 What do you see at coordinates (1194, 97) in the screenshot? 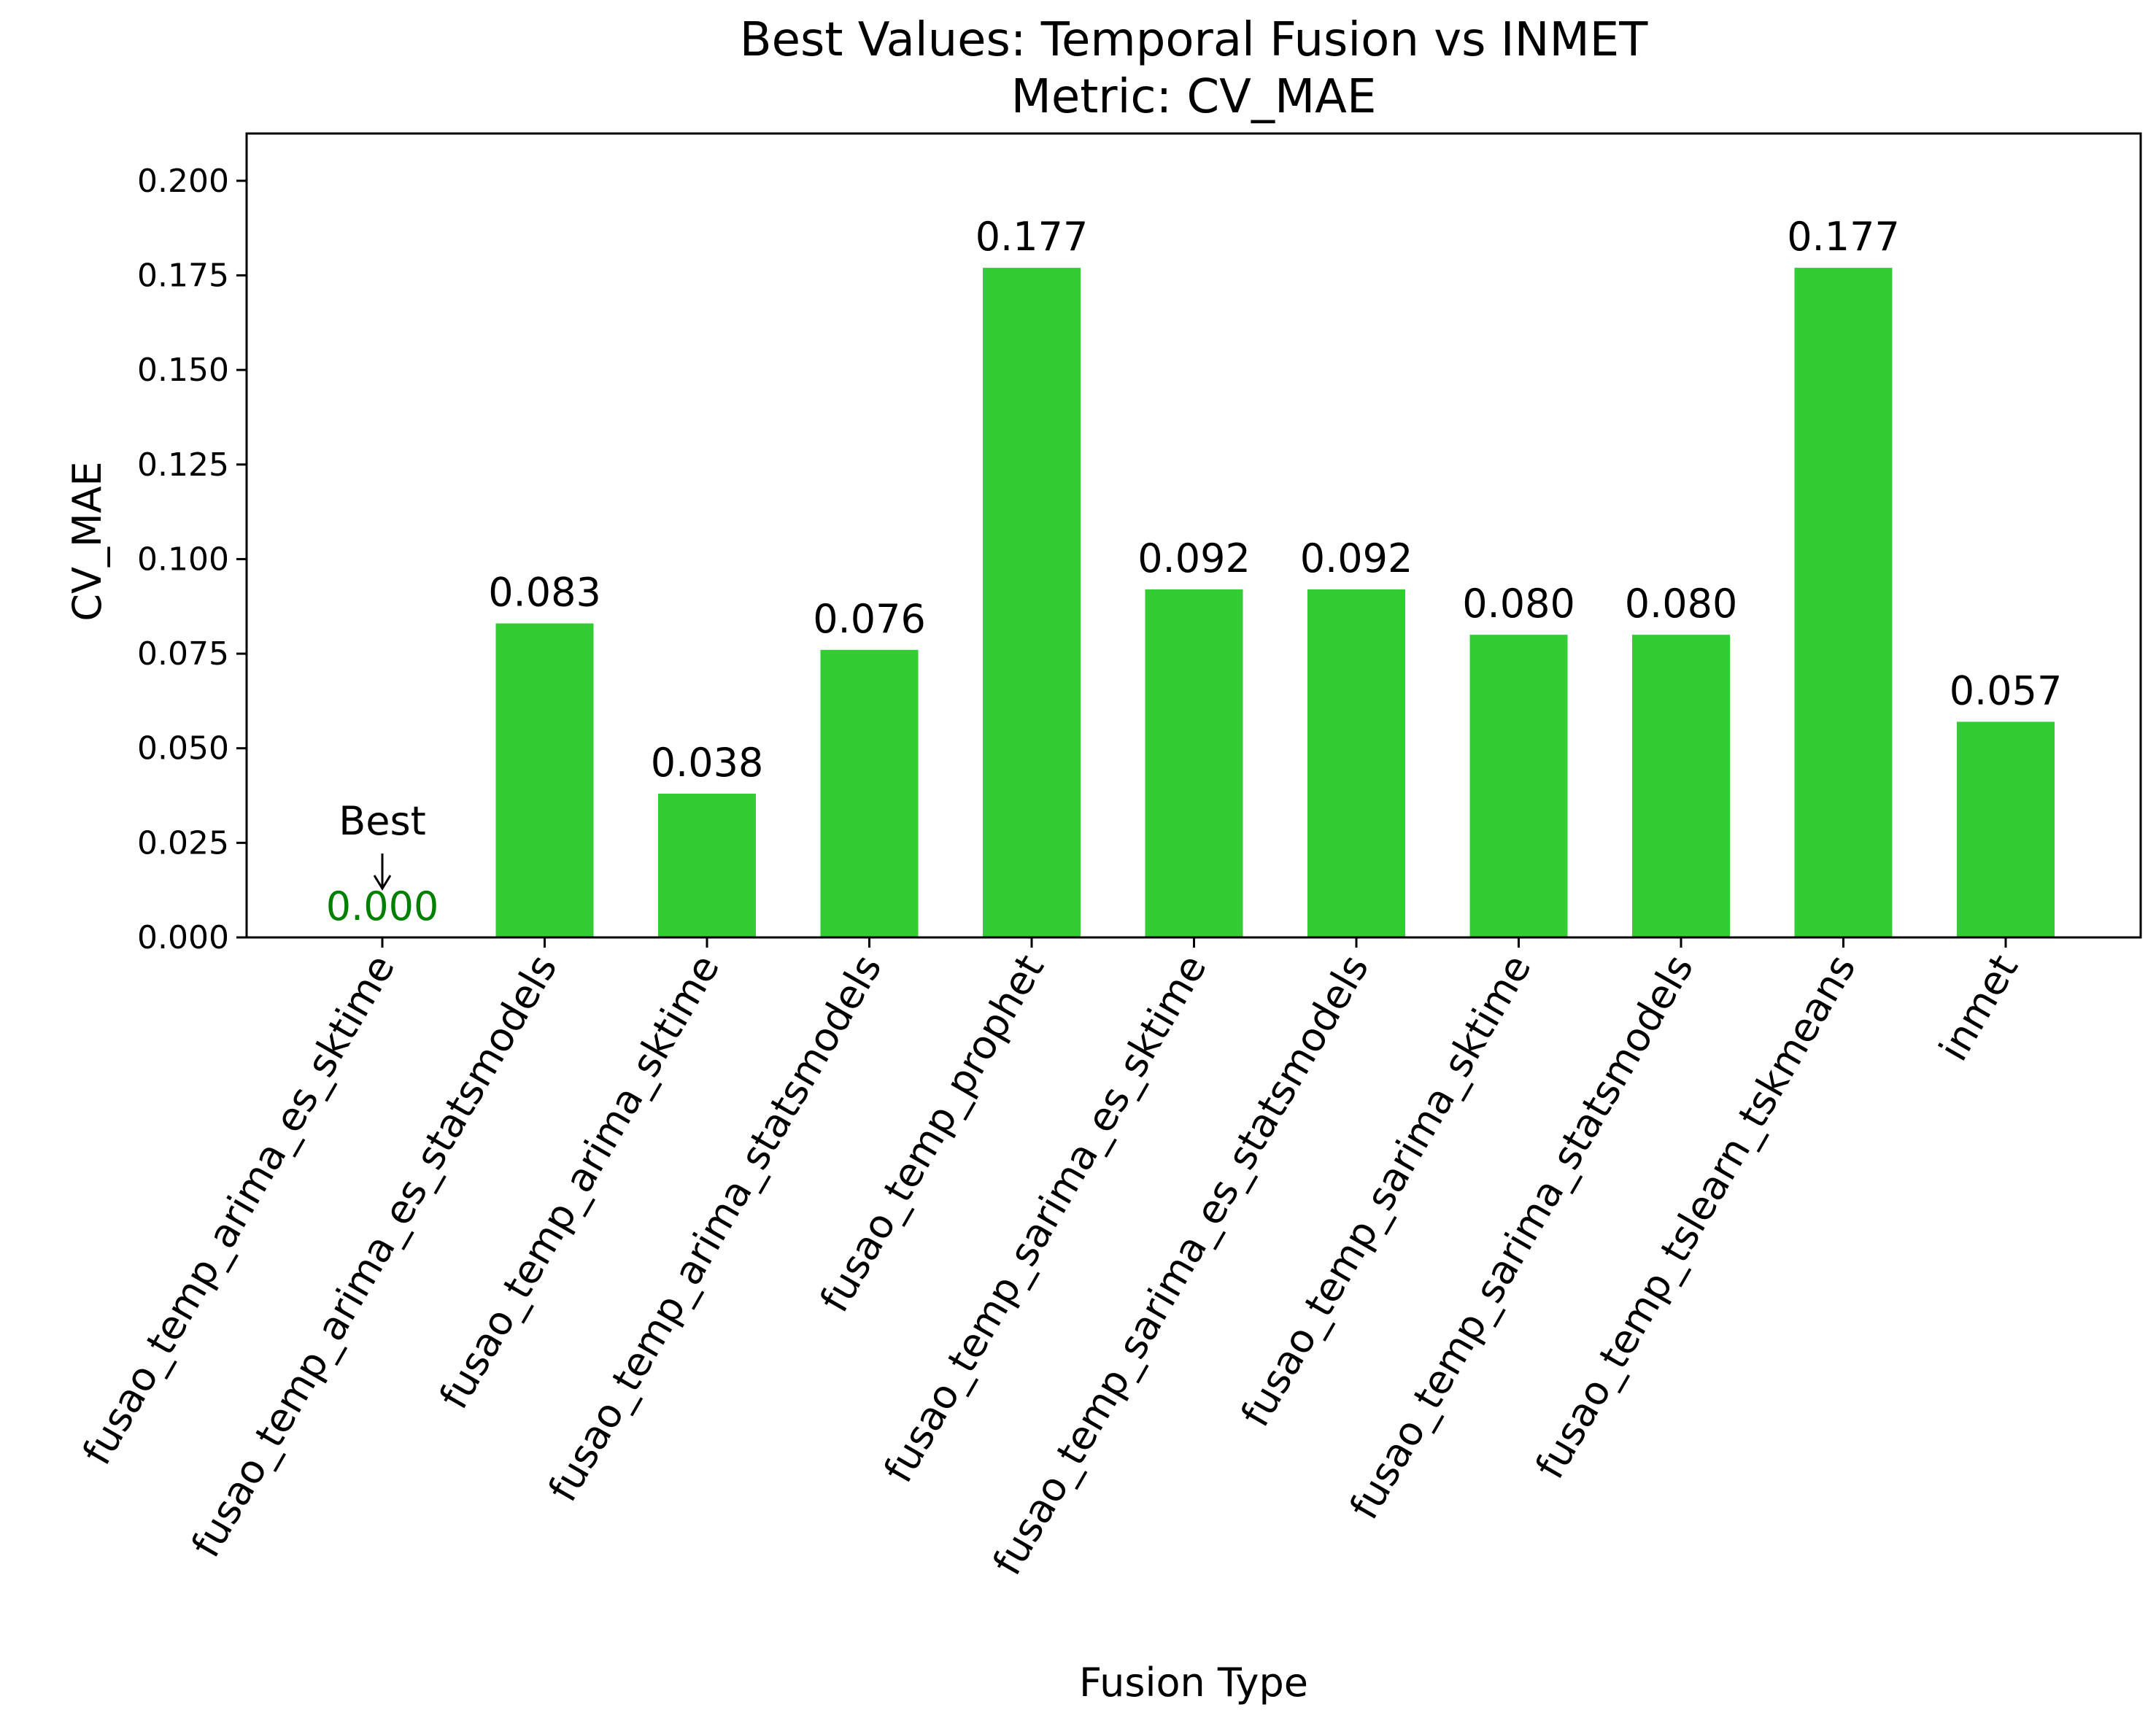
I see `chart-subtitle: Metric: CV_MAE` at bounding box center [1194, 97].